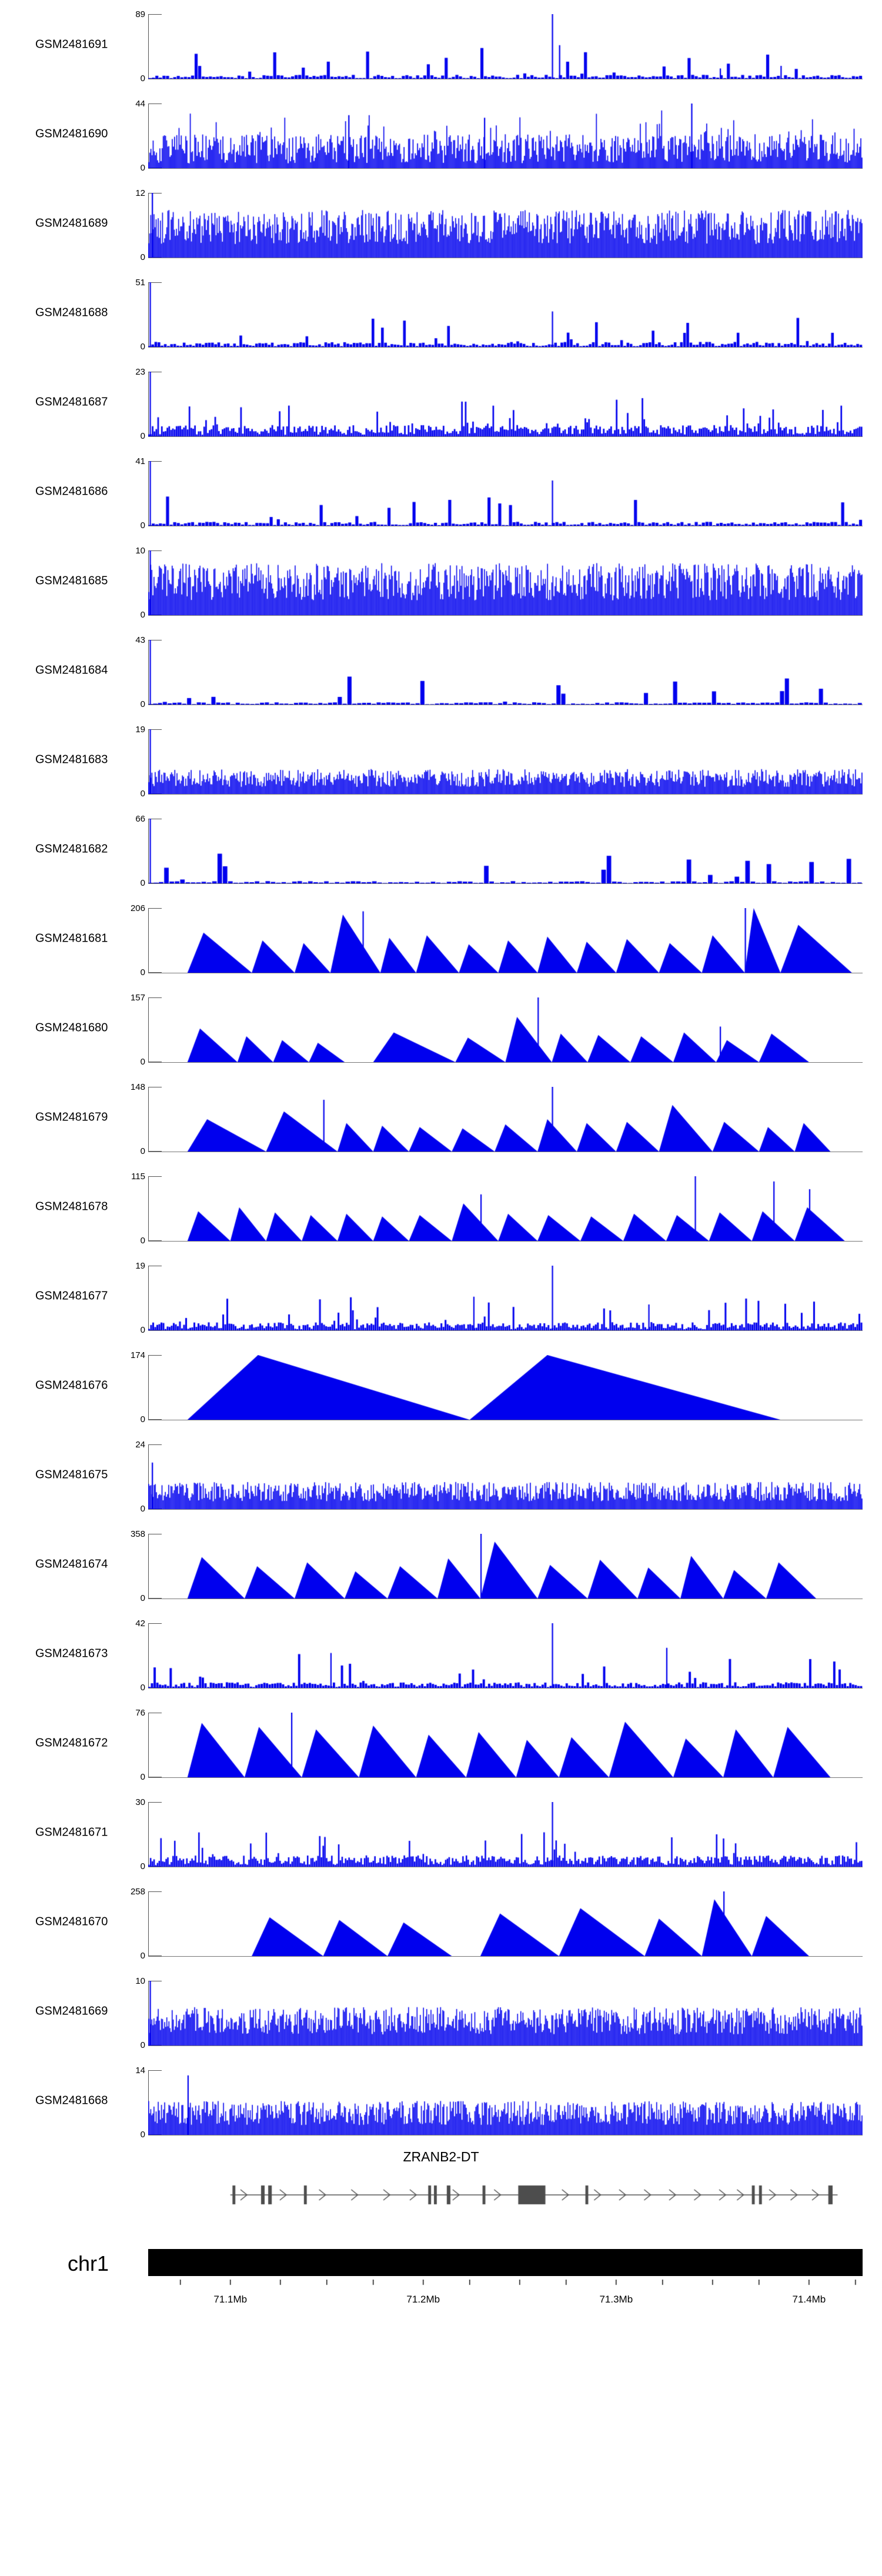 The image size is (882, 2576). Describe the element at coordinates (71, 1206) in the screenshot. I see `track-sample-label: GSM2481678` at that location.